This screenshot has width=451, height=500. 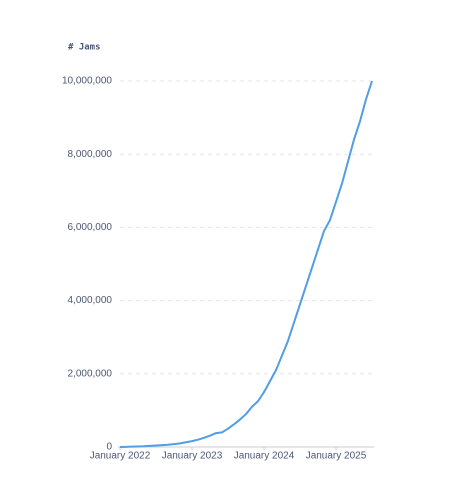 I want to click on x-tick-label: January 2025, so click(x=336, y=456).